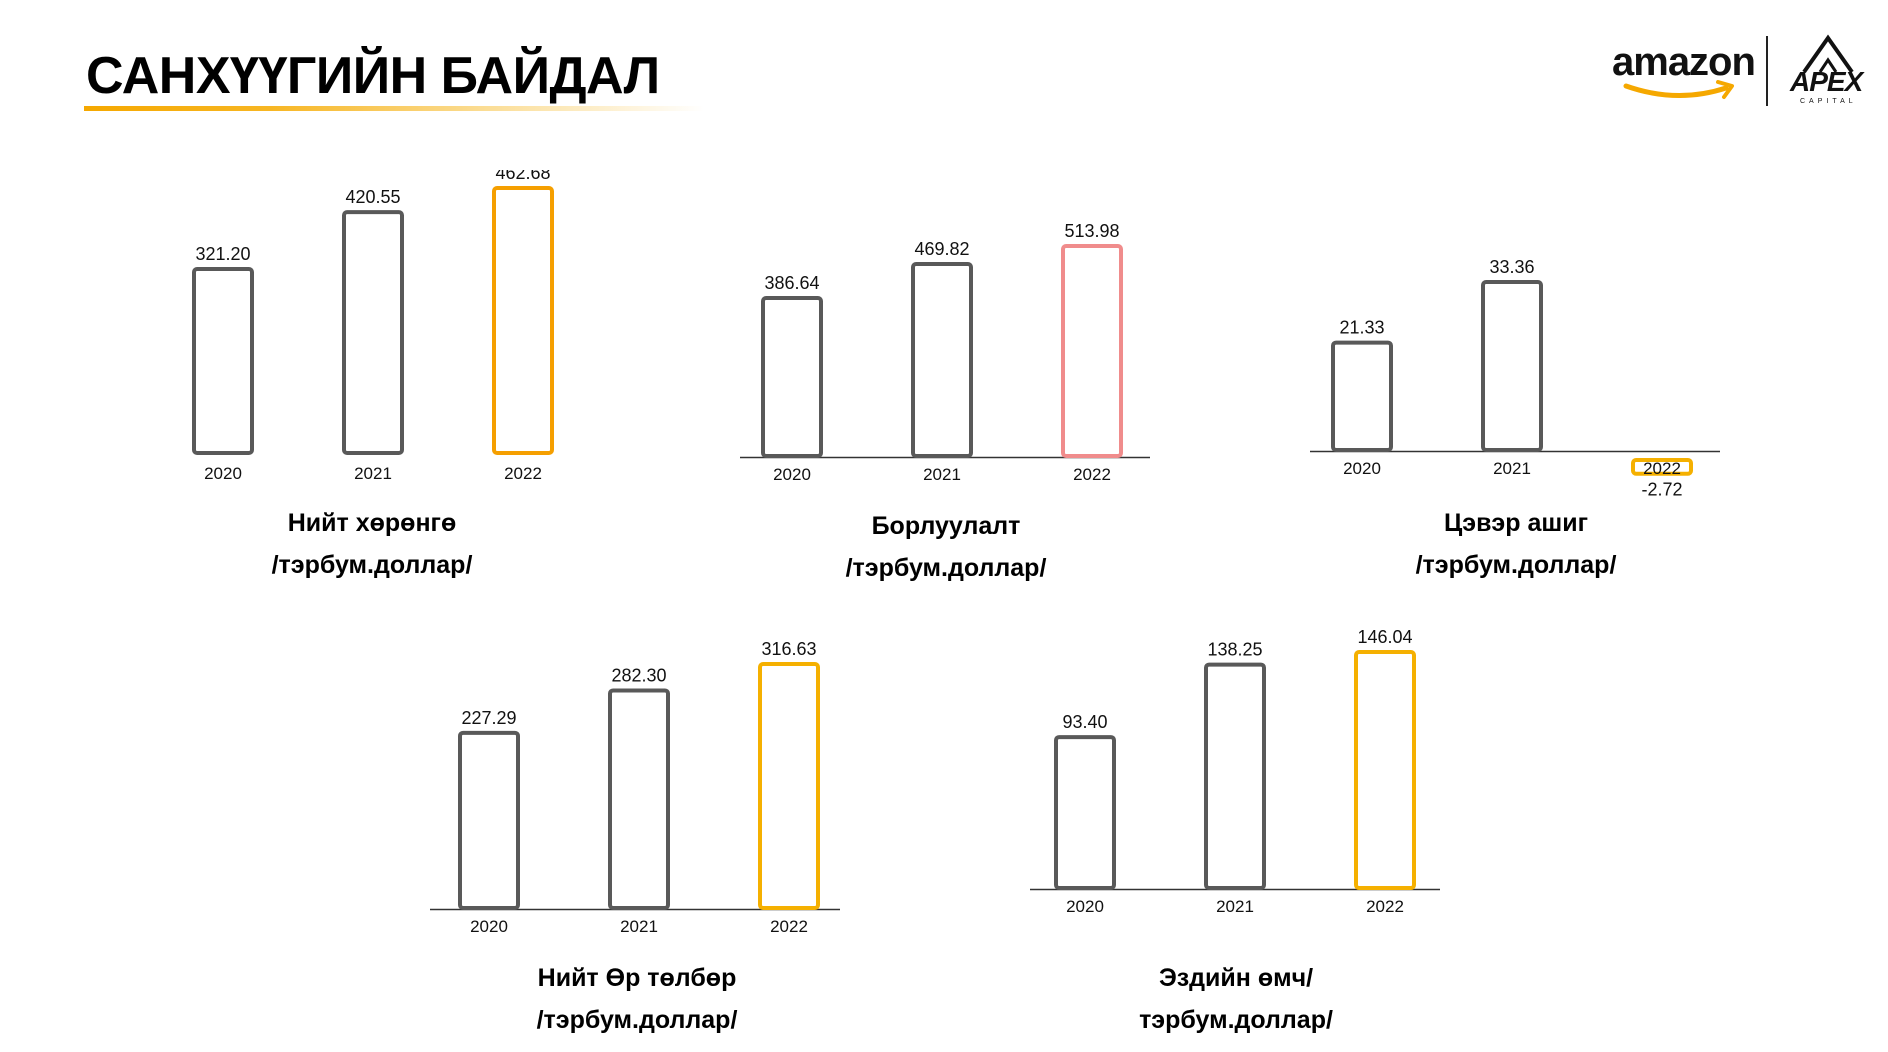 This screenshot has width=1888, height=1052. What do you see at coordinates (372, 544) in the screenshot?
I see `chart-total-assets-title: Нийт хөрөнгө /тэрбум.доллар/` at bounding box center [372, 544].